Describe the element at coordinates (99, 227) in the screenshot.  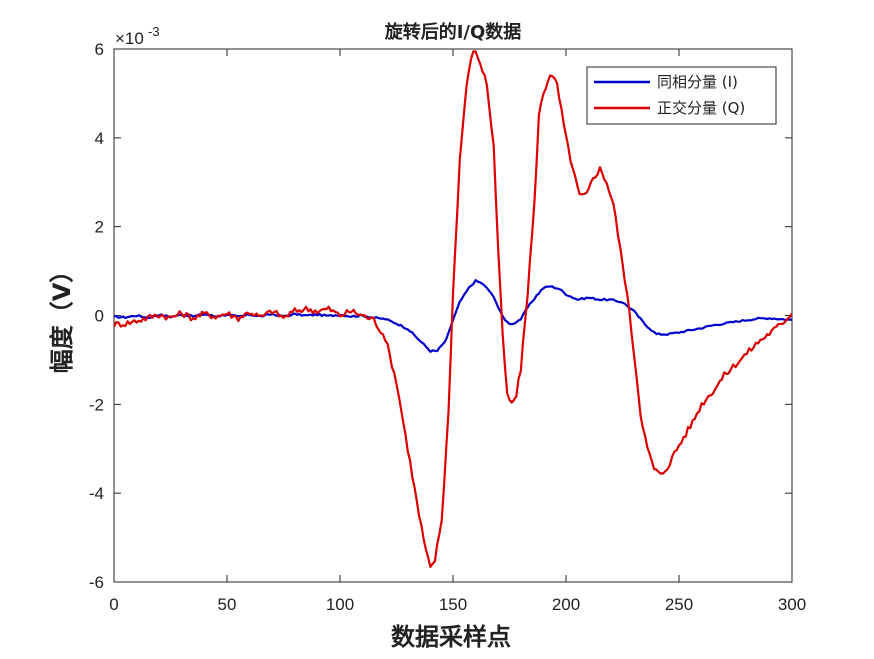
I see `y-tick-label: 2` at that location.